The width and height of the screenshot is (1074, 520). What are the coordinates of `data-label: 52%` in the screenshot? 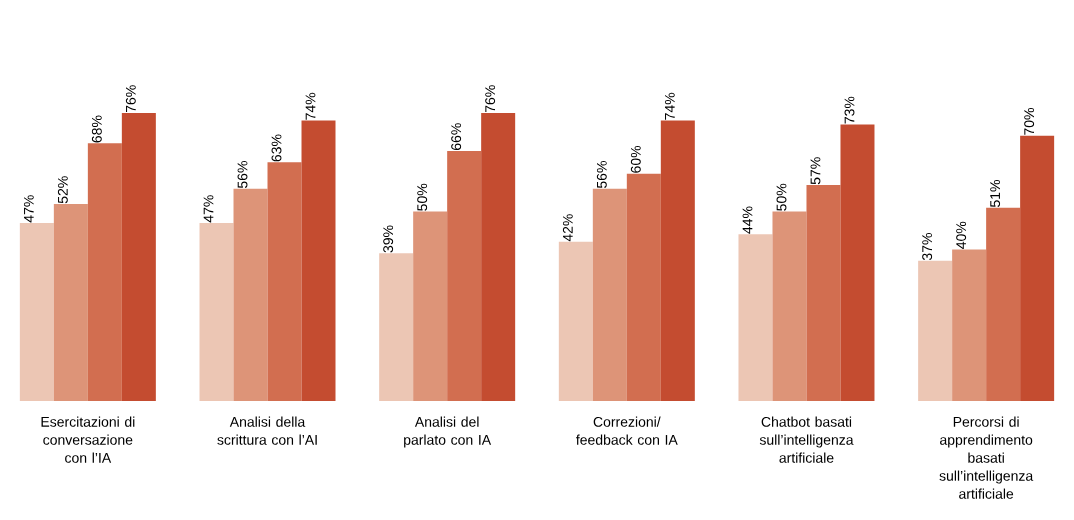 It's located at (62, 190).